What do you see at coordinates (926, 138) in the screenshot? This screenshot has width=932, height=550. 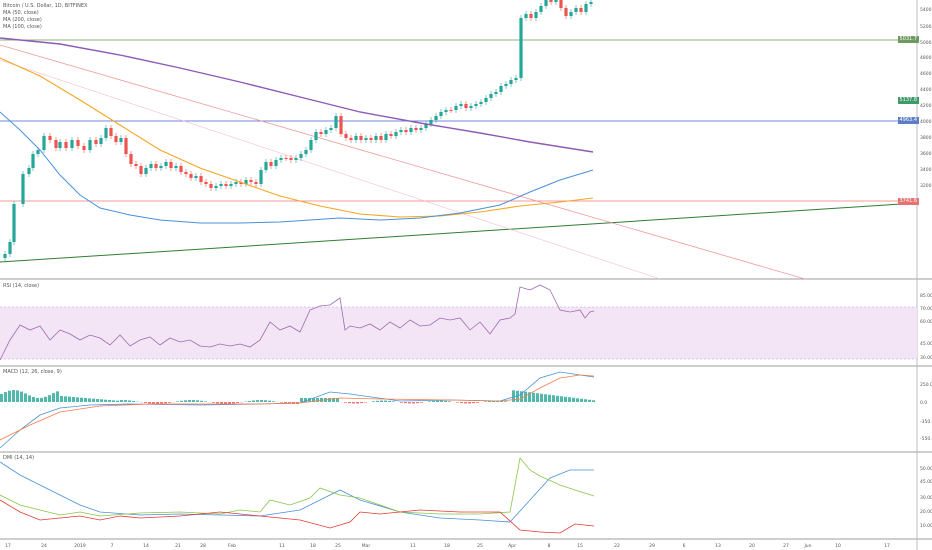 I see `price-axis-label: 3800.0` at bounding box center [926, 138].